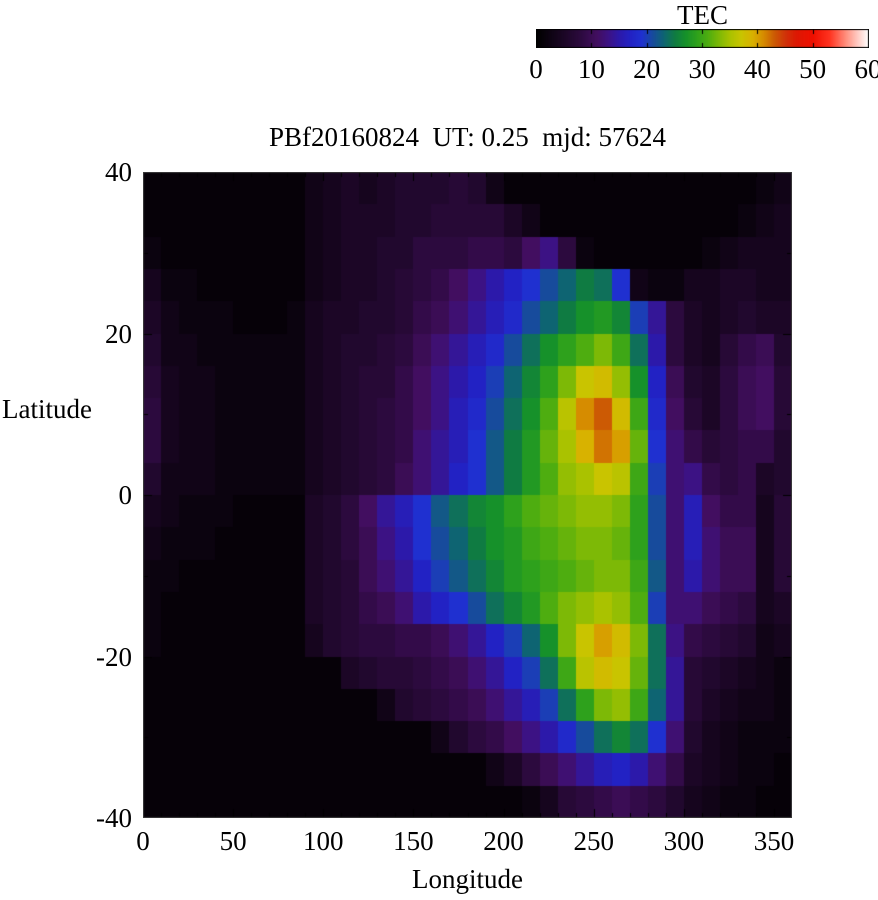 The width and height of the screenshot is (878, 900). What do you see at coordinates (591, 69) in the screenshot?
I see `colorbar-tick-label: 10` at bounding box center [591, 69].